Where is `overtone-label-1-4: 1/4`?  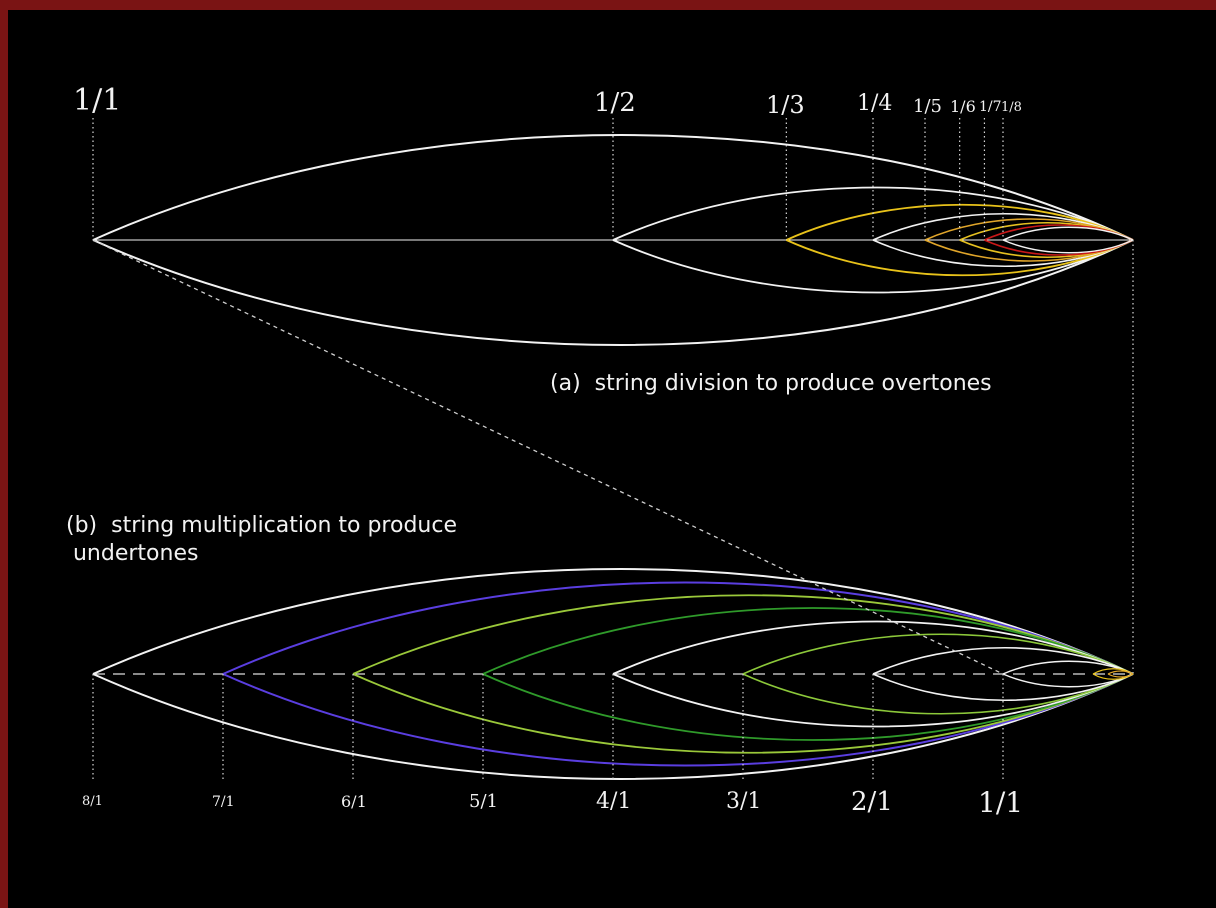 overtone-label-1-4: 1/4 is located at coordinates (875, 103).